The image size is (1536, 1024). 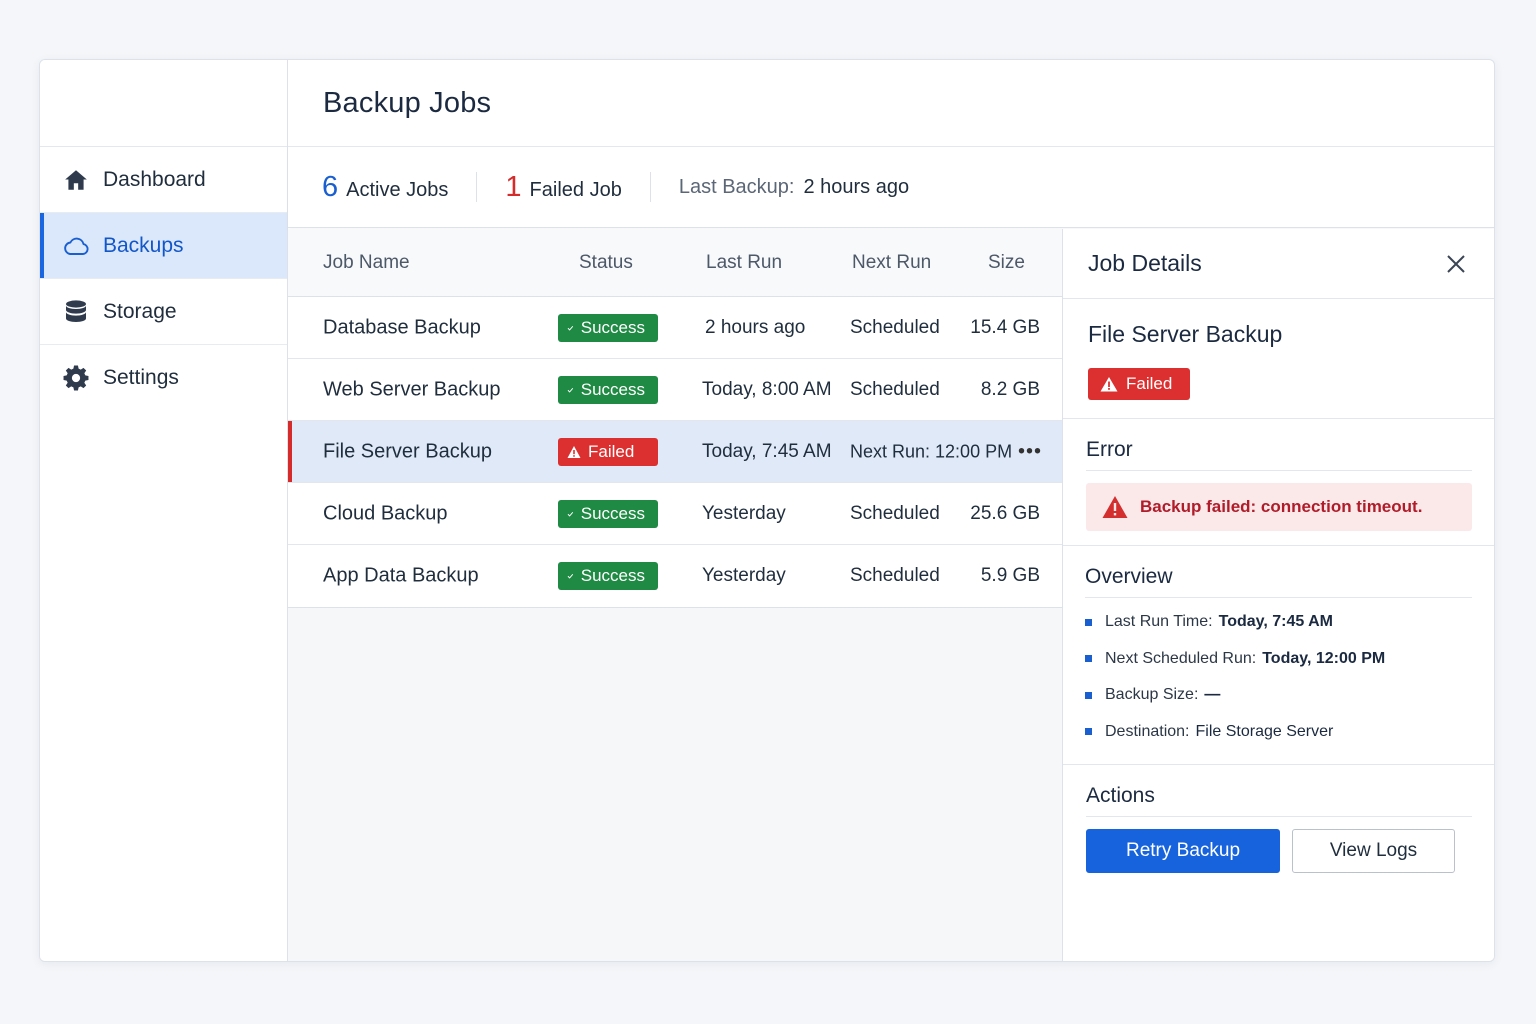 What do you see at coordinates (575, 189) in the screenshot?
I see `failed-jobs-label: Failed Job` at bounding box center [575, 189].